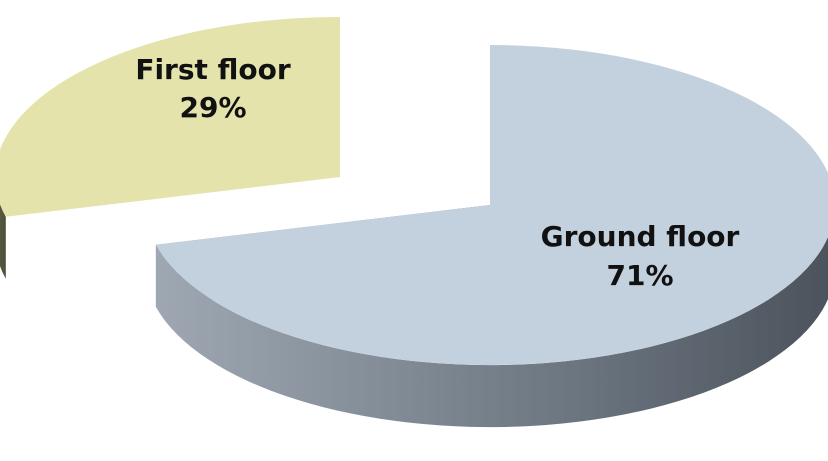 The height and width of the screenshot is (461, 828). What do you see at coordinates (213, 69) in the screenshot?
I see `data-label-first-floor-name: First floor` at bounding box center [213, 69].